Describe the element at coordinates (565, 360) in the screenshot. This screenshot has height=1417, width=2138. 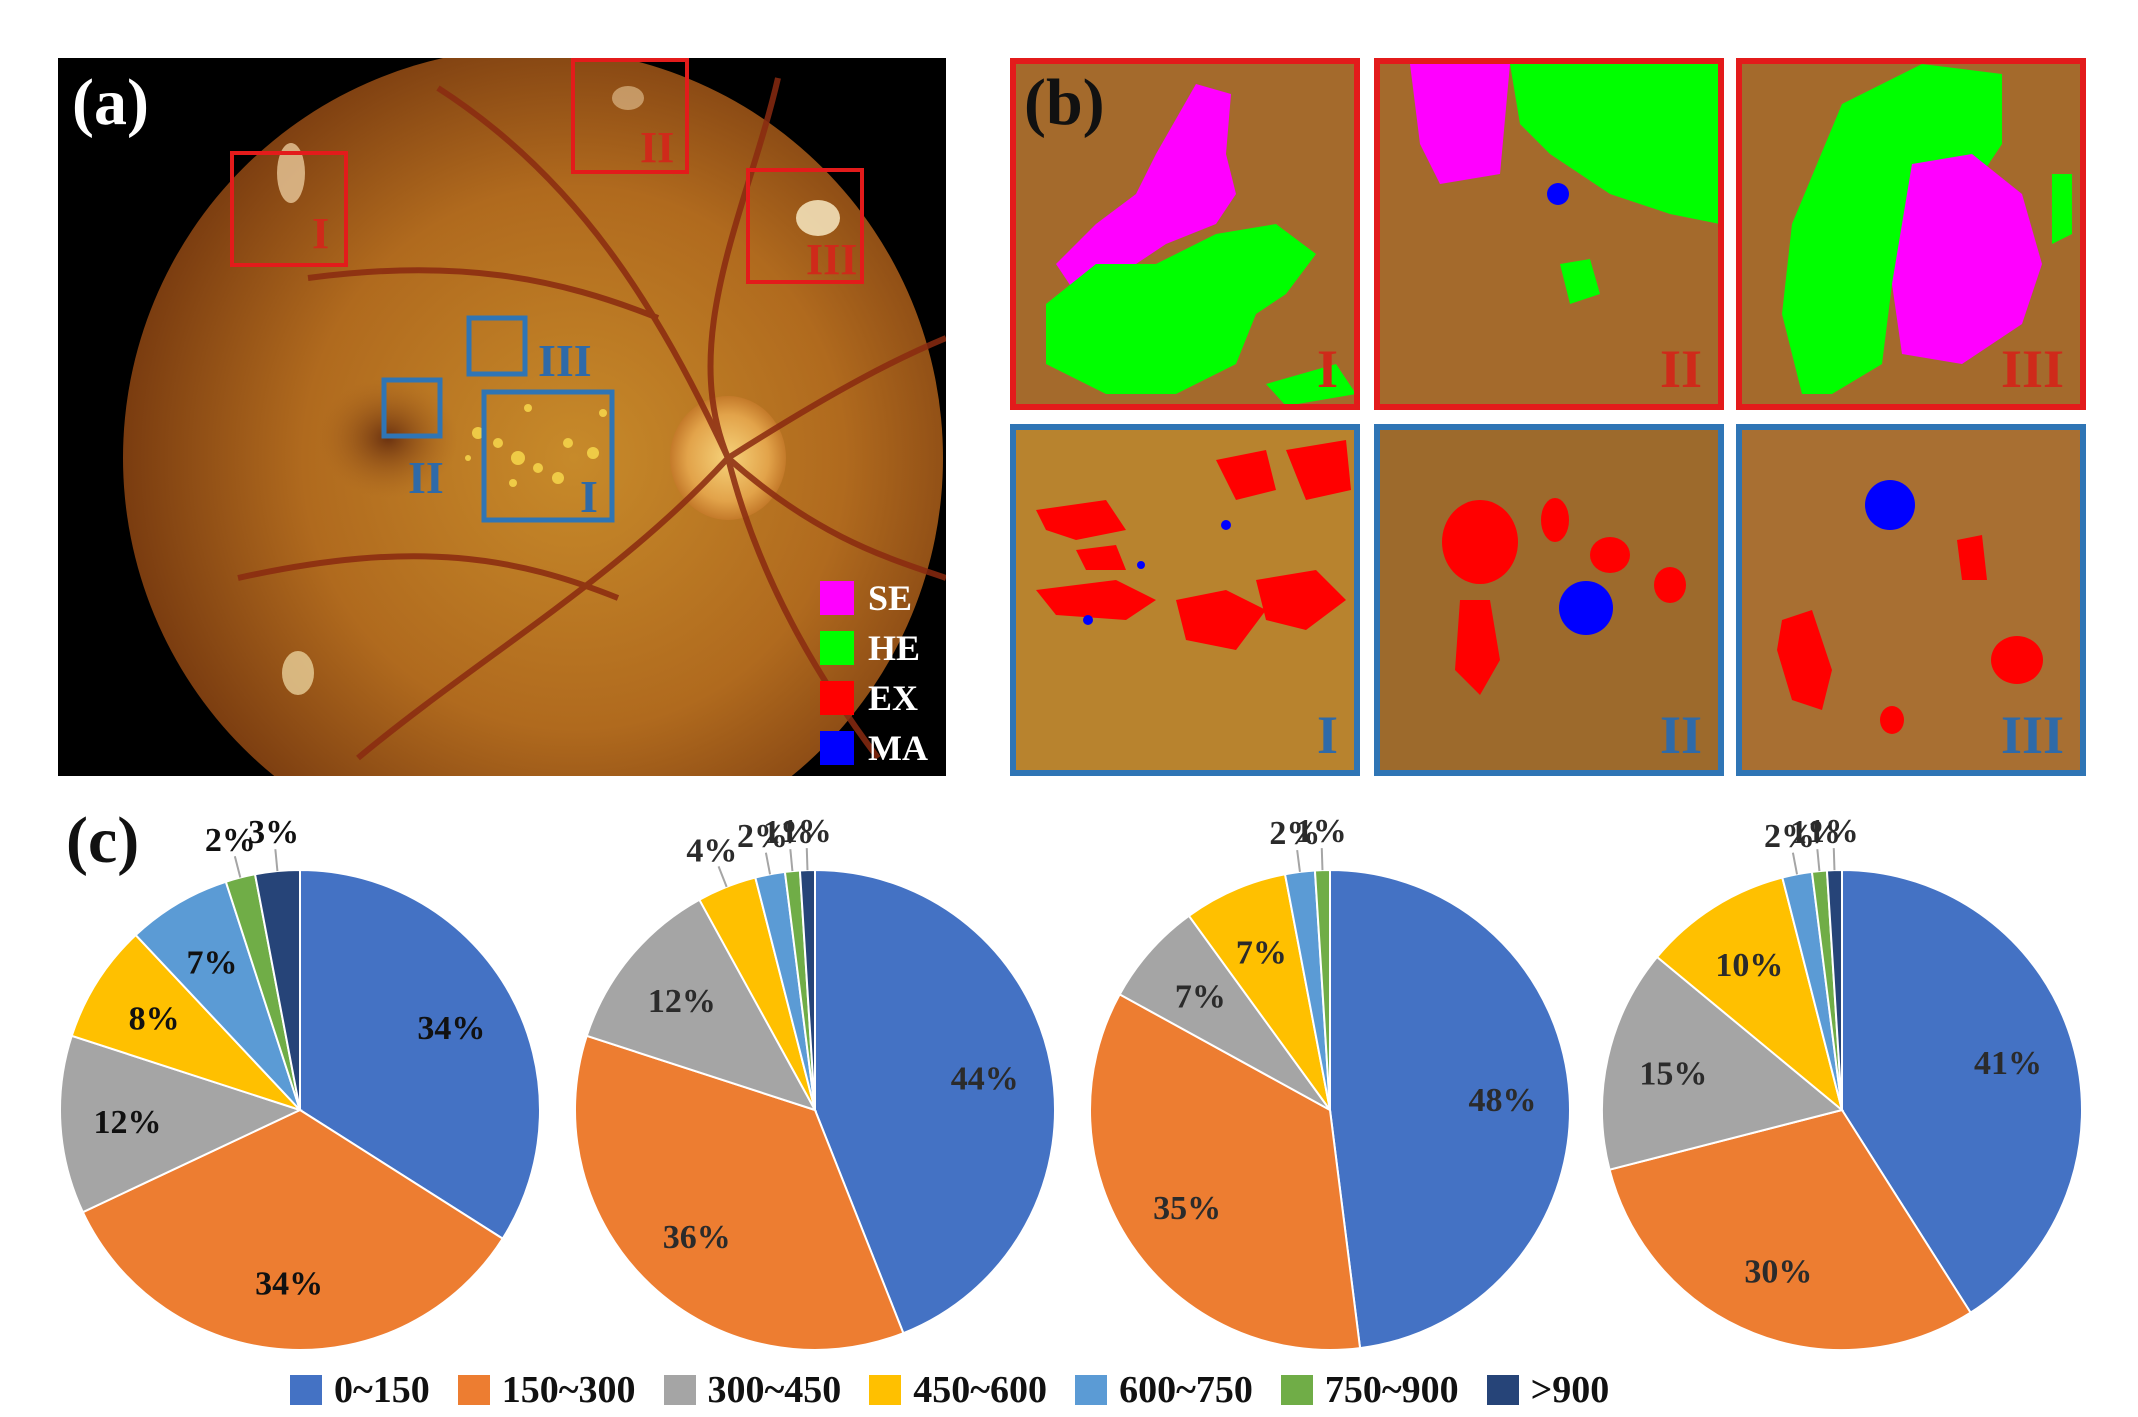
I see `fundus-blue-label-3: III` at that location.